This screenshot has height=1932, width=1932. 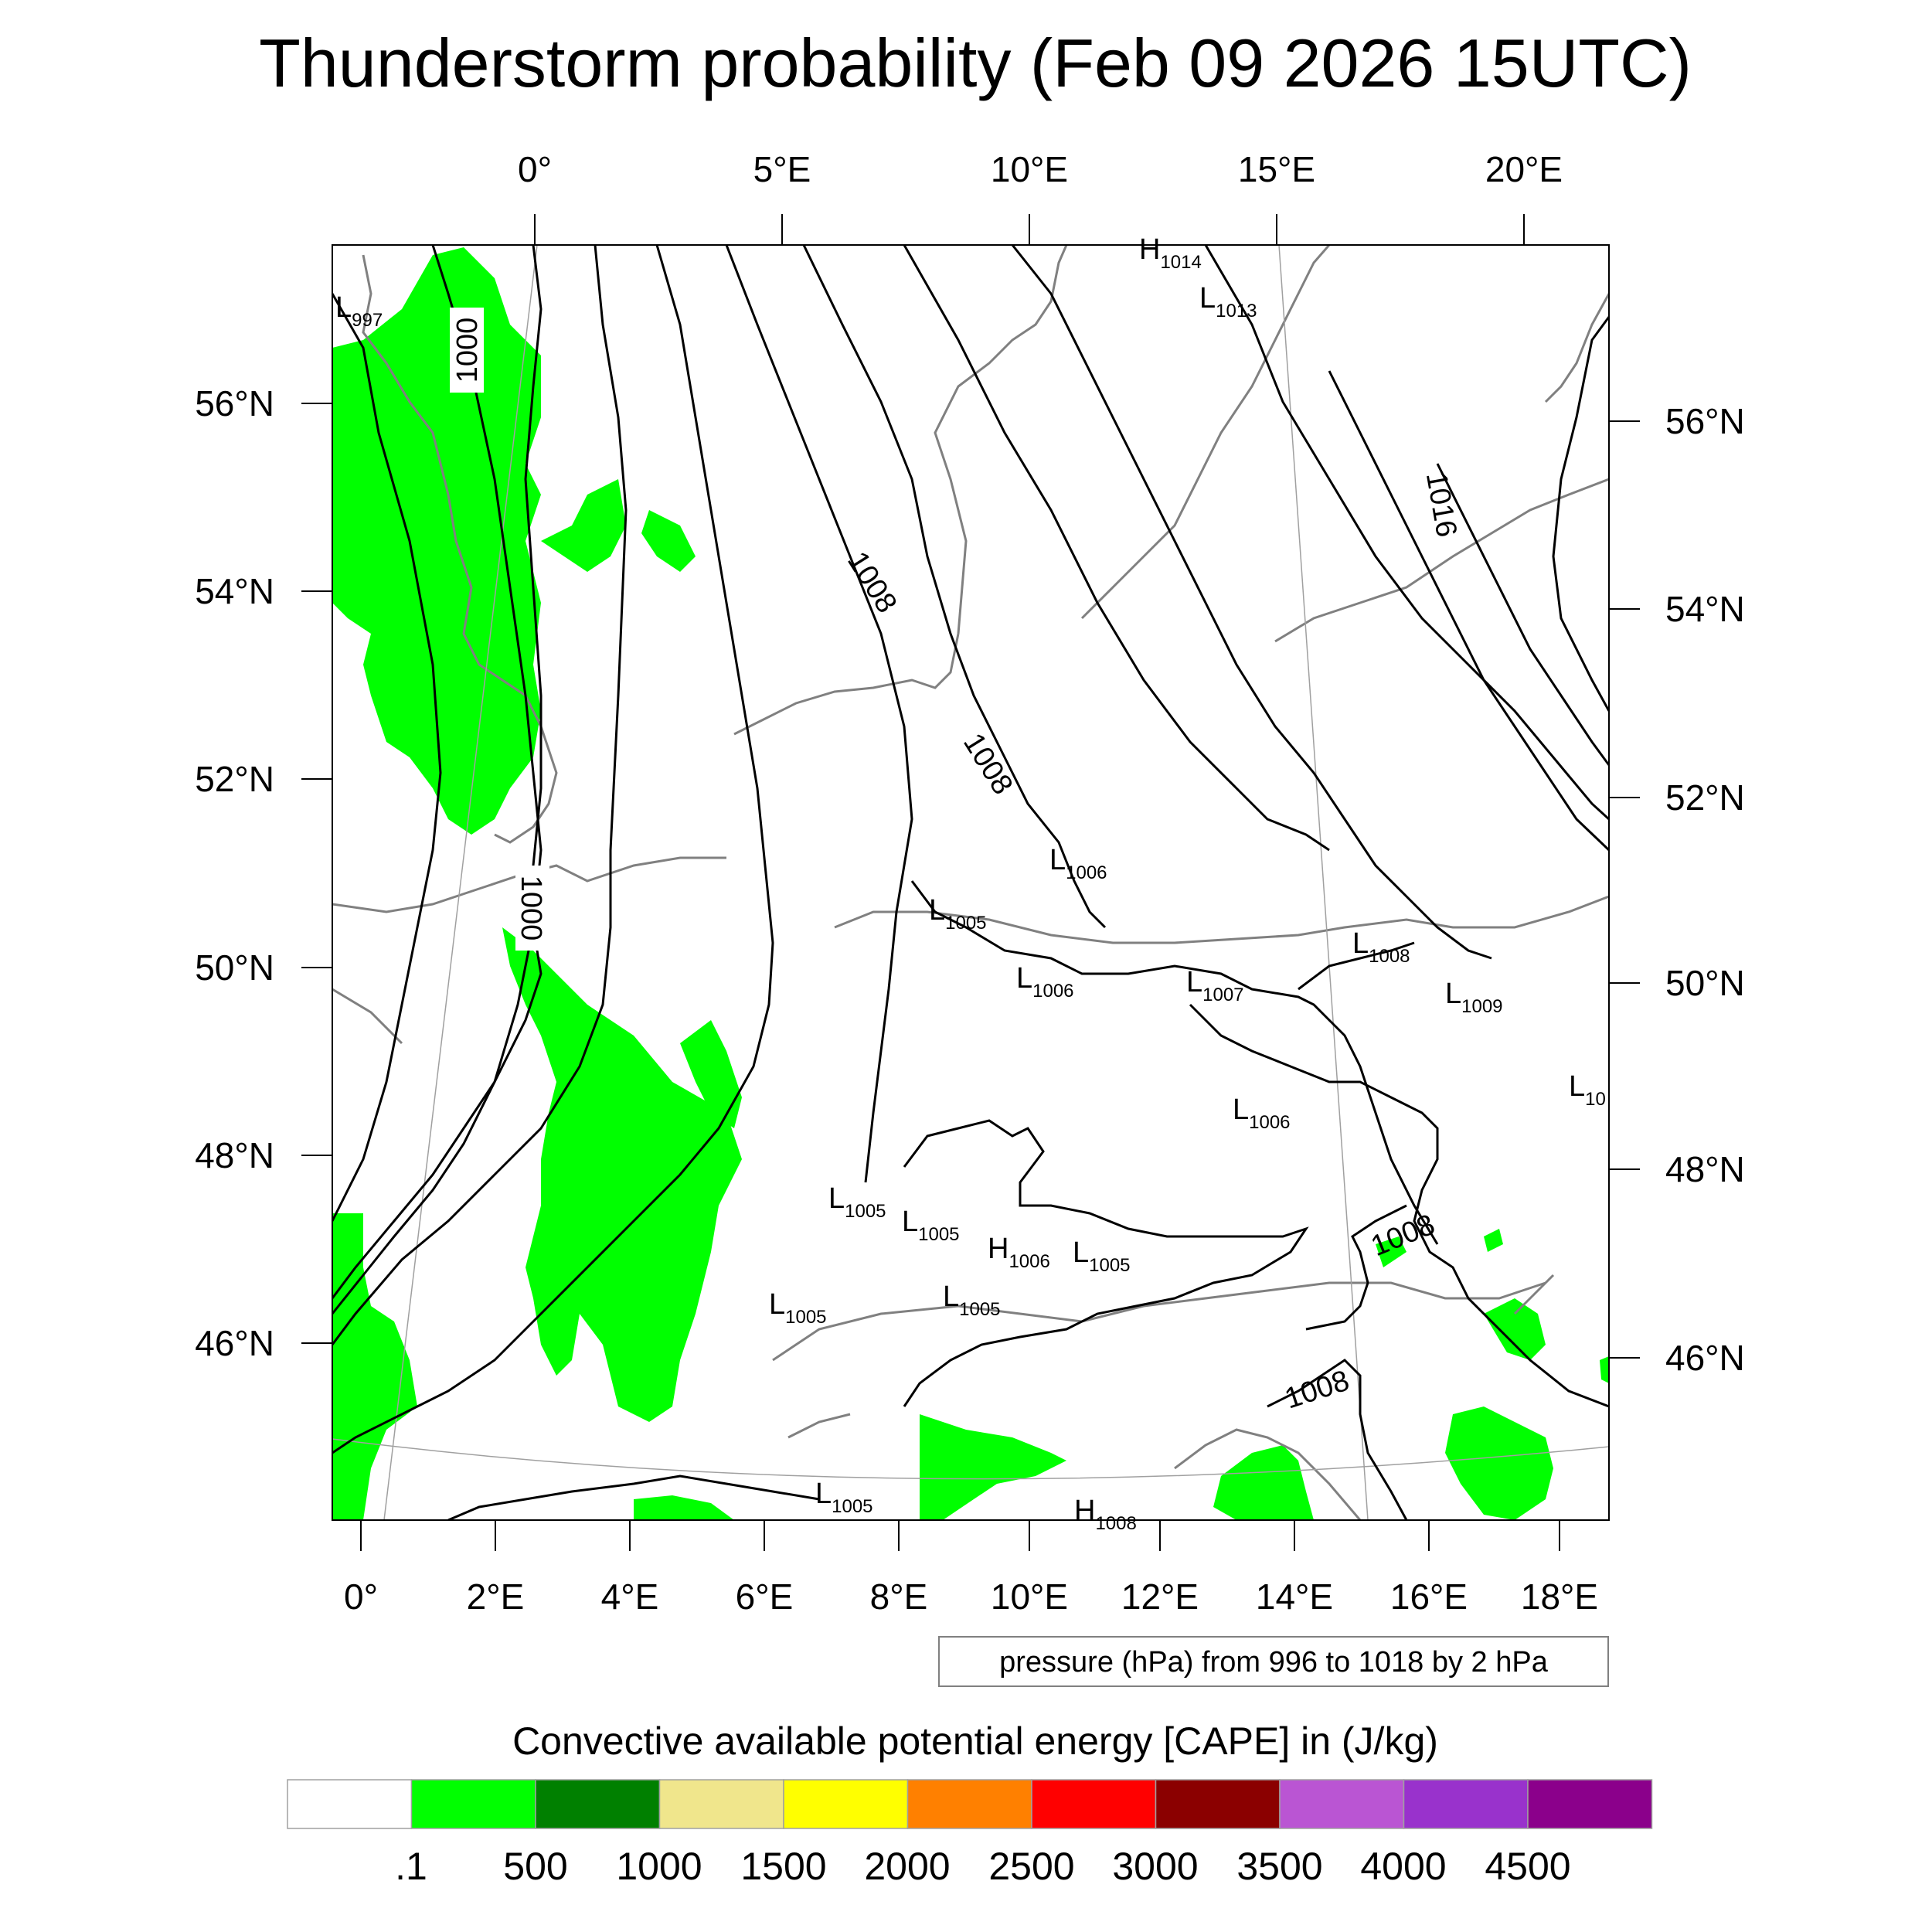 What do you see at coordinates (783, 1867) in the screenshot?
I see `colorbar-tick-label: 1500` at bounding box center [783, 1867].